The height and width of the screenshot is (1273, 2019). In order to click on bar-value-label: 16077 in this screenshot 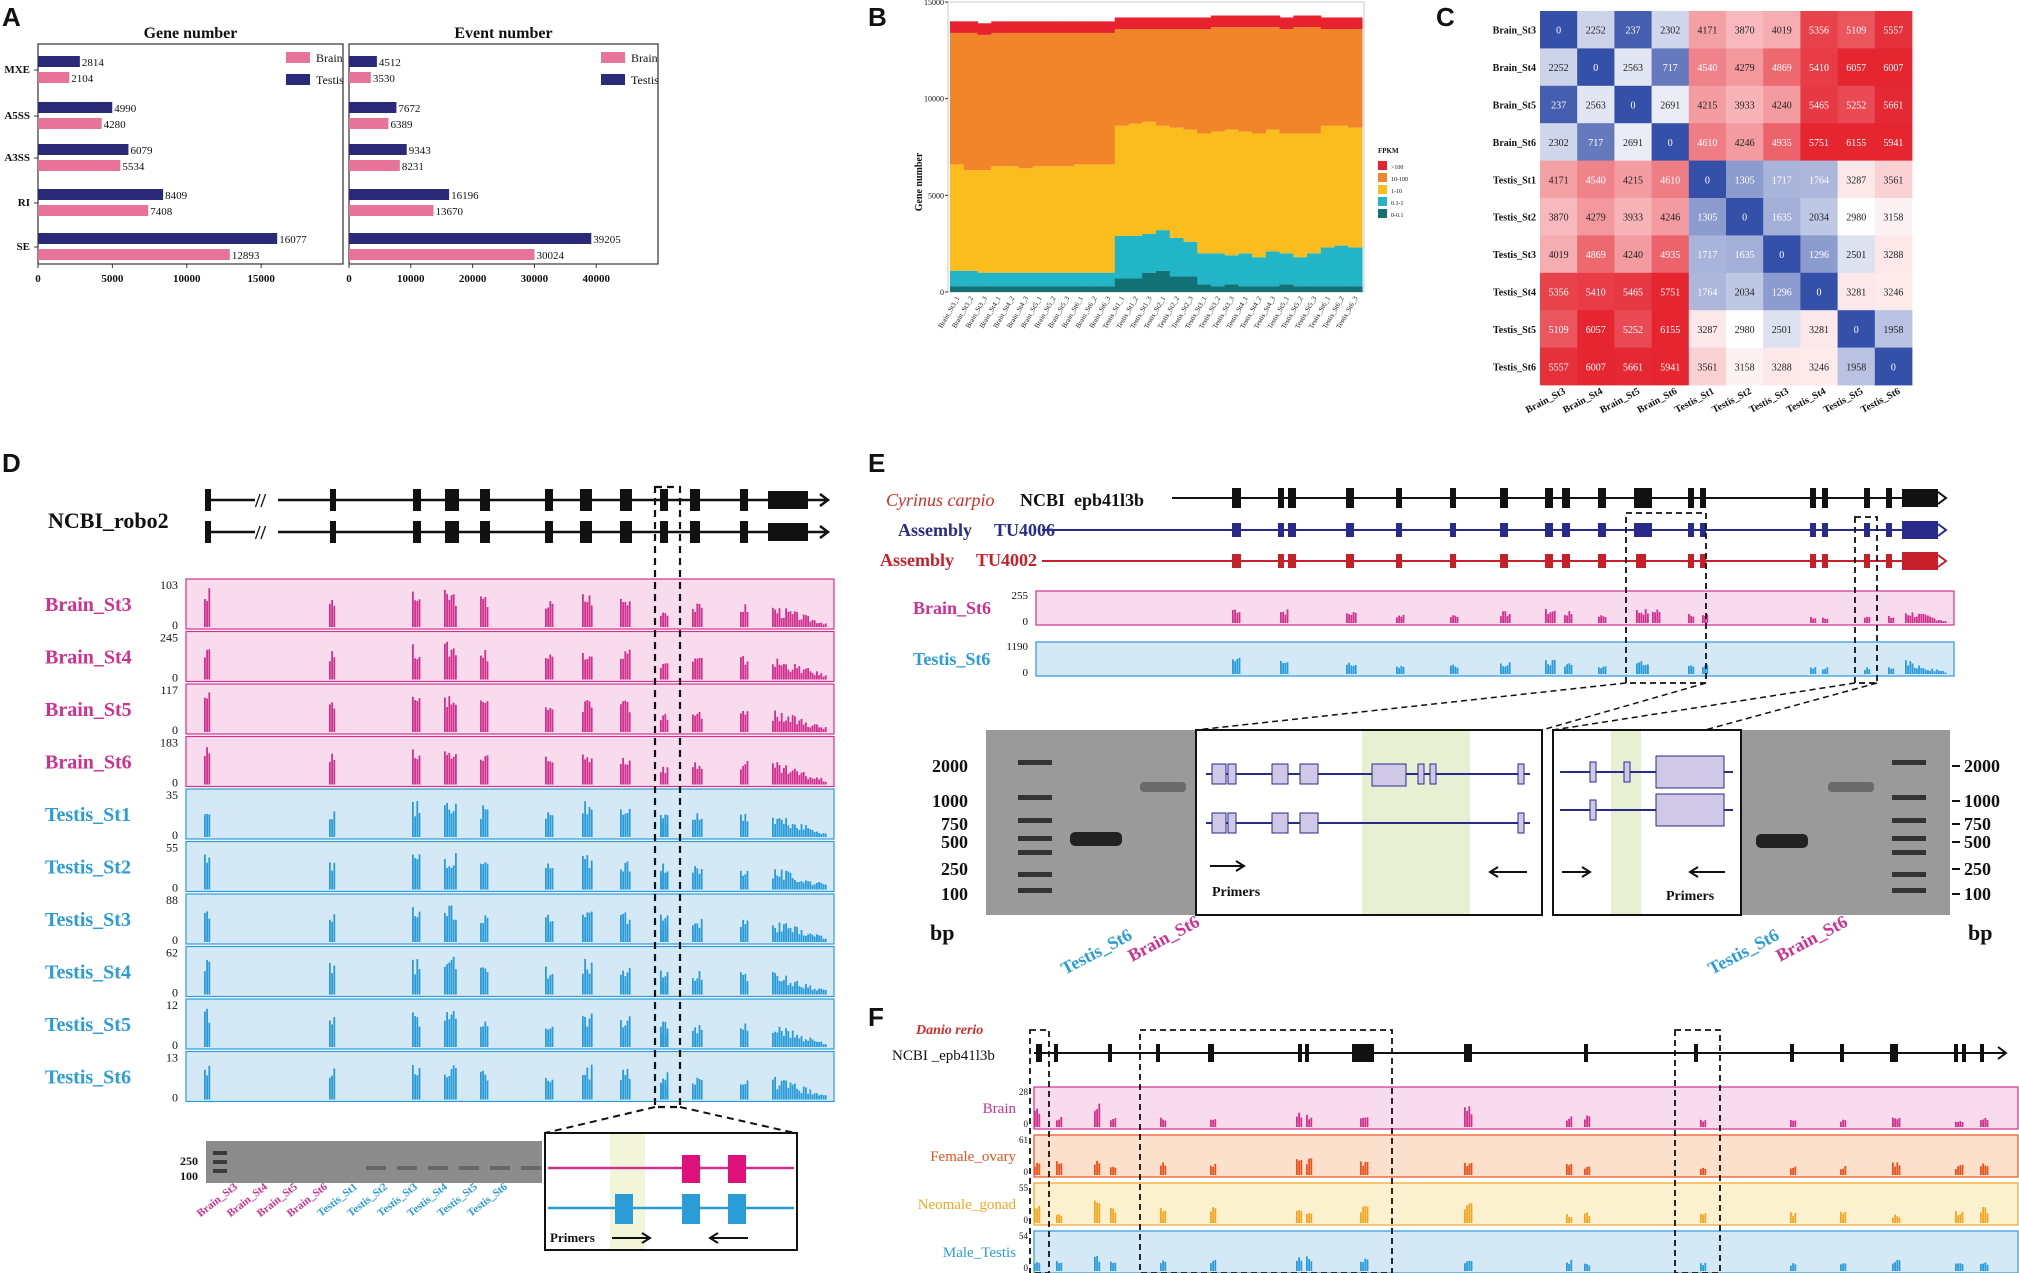, I will do `click(293, 240)`.